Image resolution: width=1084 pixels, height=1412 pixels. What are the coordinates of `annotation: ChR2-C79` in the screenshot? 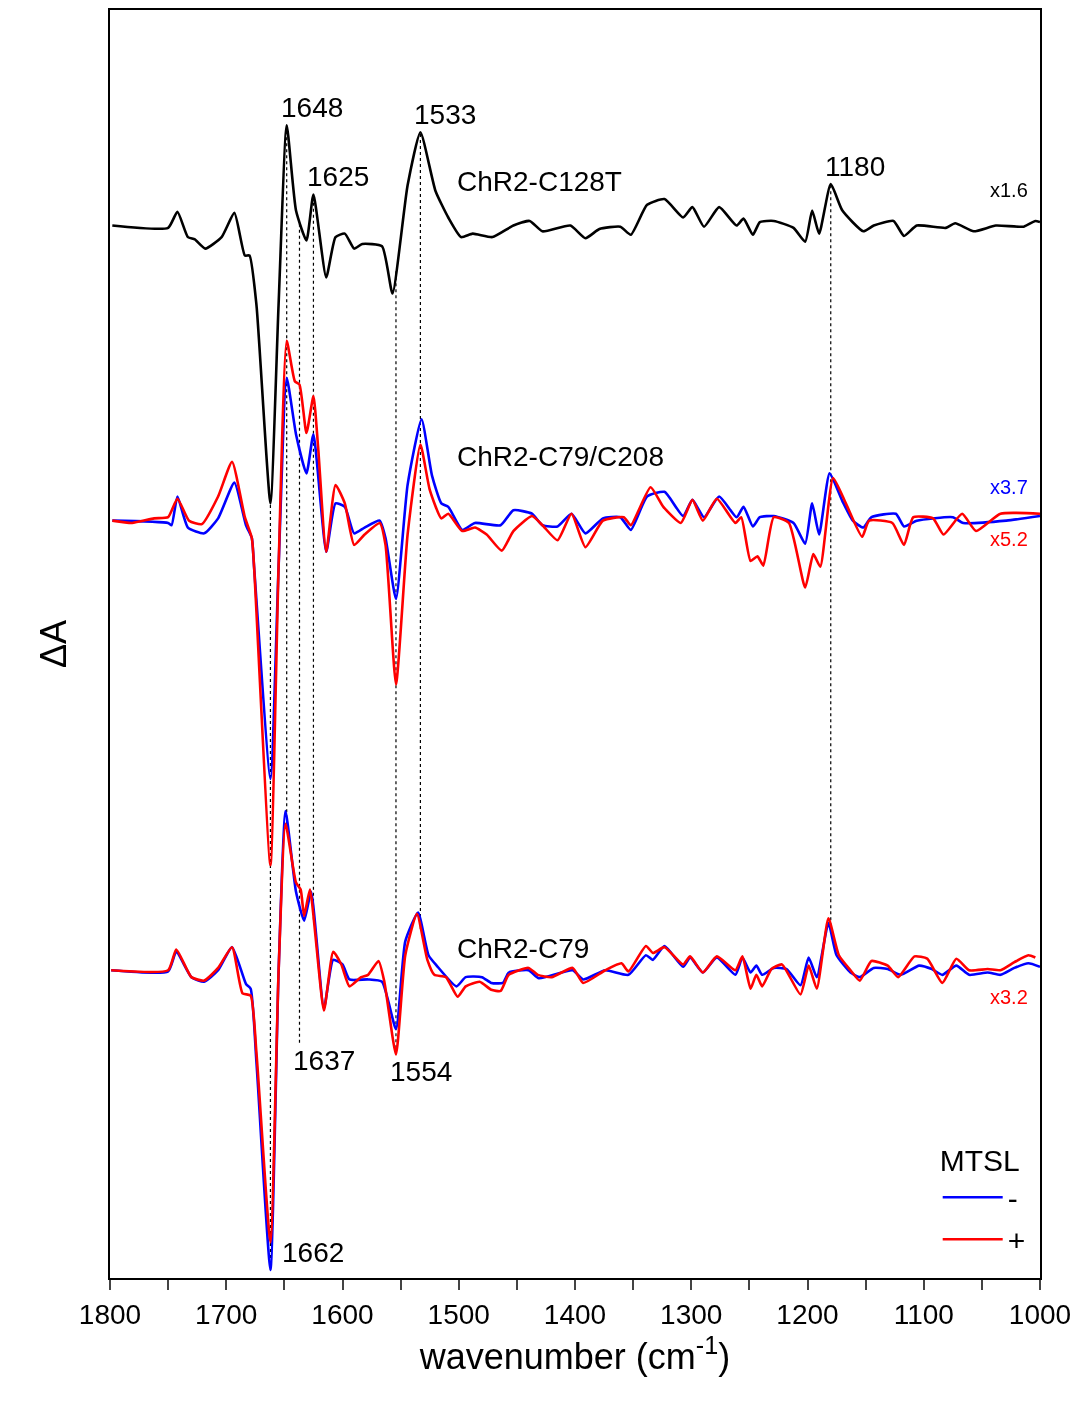 It's located at (523, 948).